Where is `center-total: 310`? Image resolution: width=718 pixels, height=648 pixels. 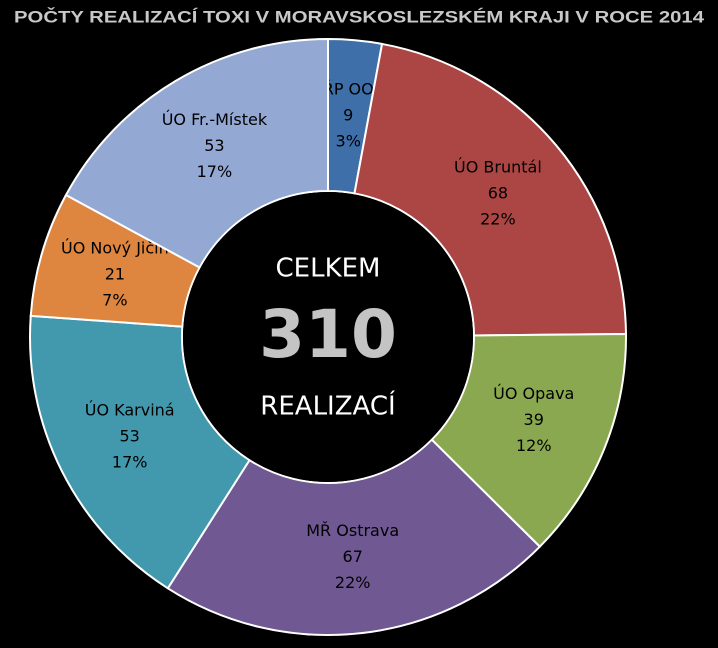 center-total: 310 is located at coordinates (328, 334).